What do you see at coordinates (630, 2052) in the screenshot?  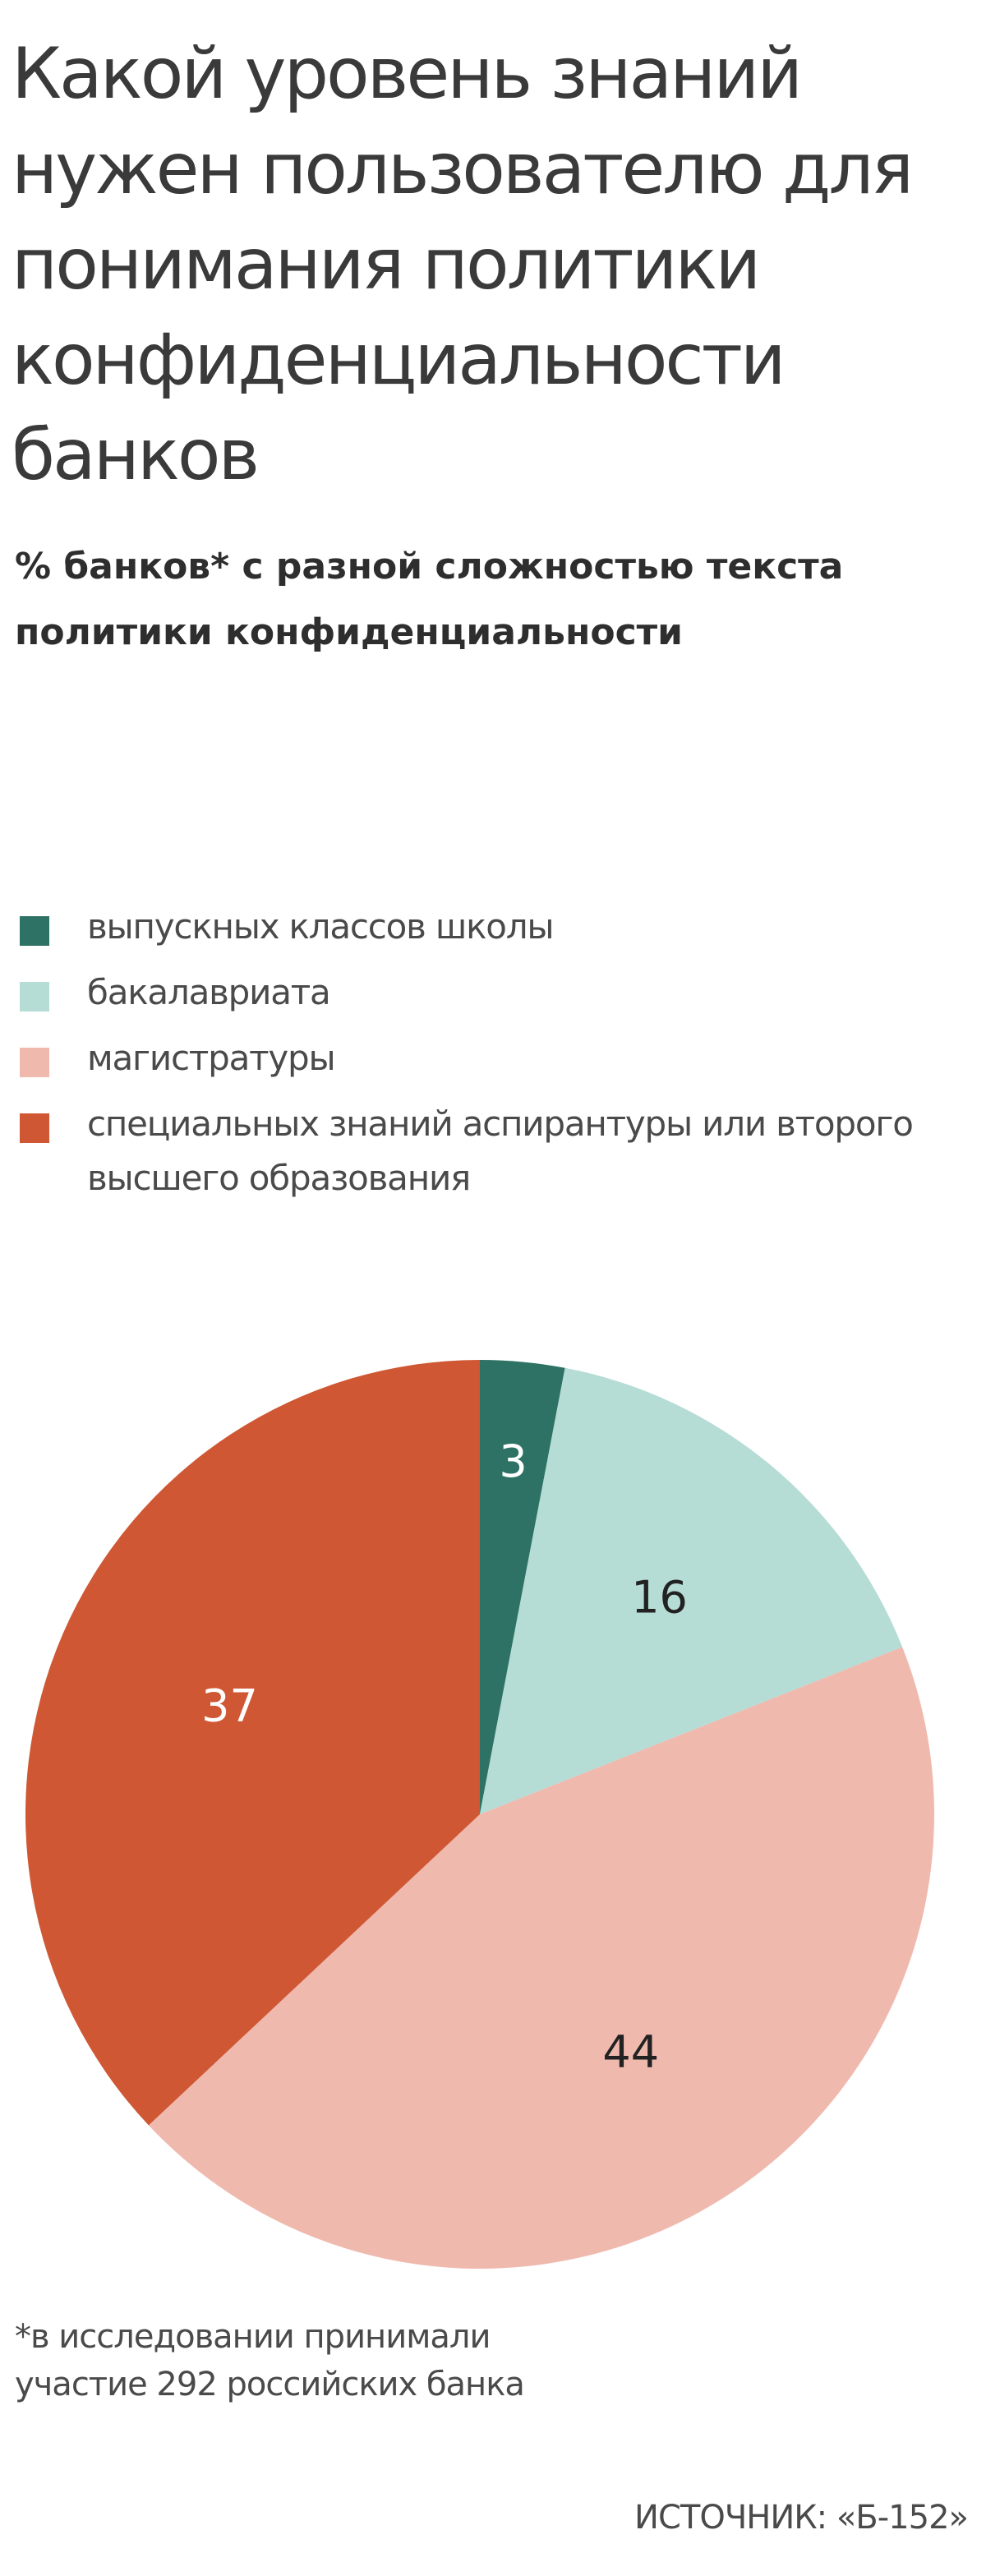 I see `pie-value-label-master: 44` at bounding box center [630, 2052].